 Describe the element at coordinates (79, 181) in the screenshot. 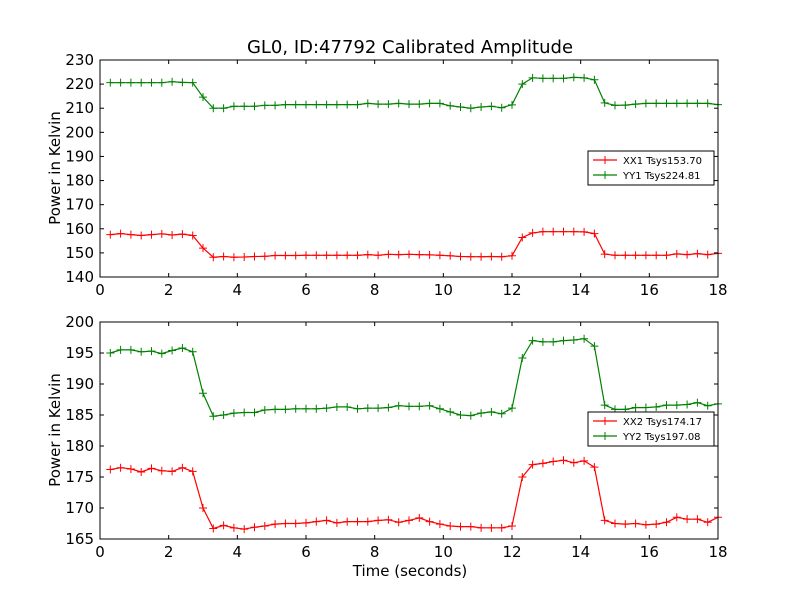

I see `top-y-tick-label: 180` at that location.